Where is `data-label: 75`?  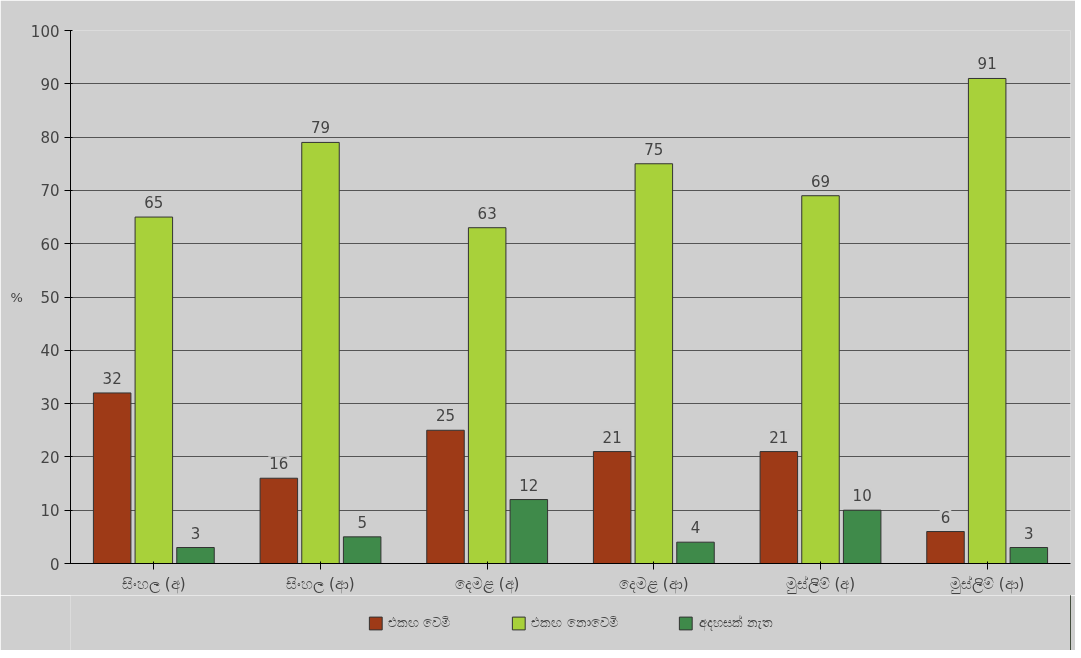
data-label: 75 is located at coordinates (654, 149).